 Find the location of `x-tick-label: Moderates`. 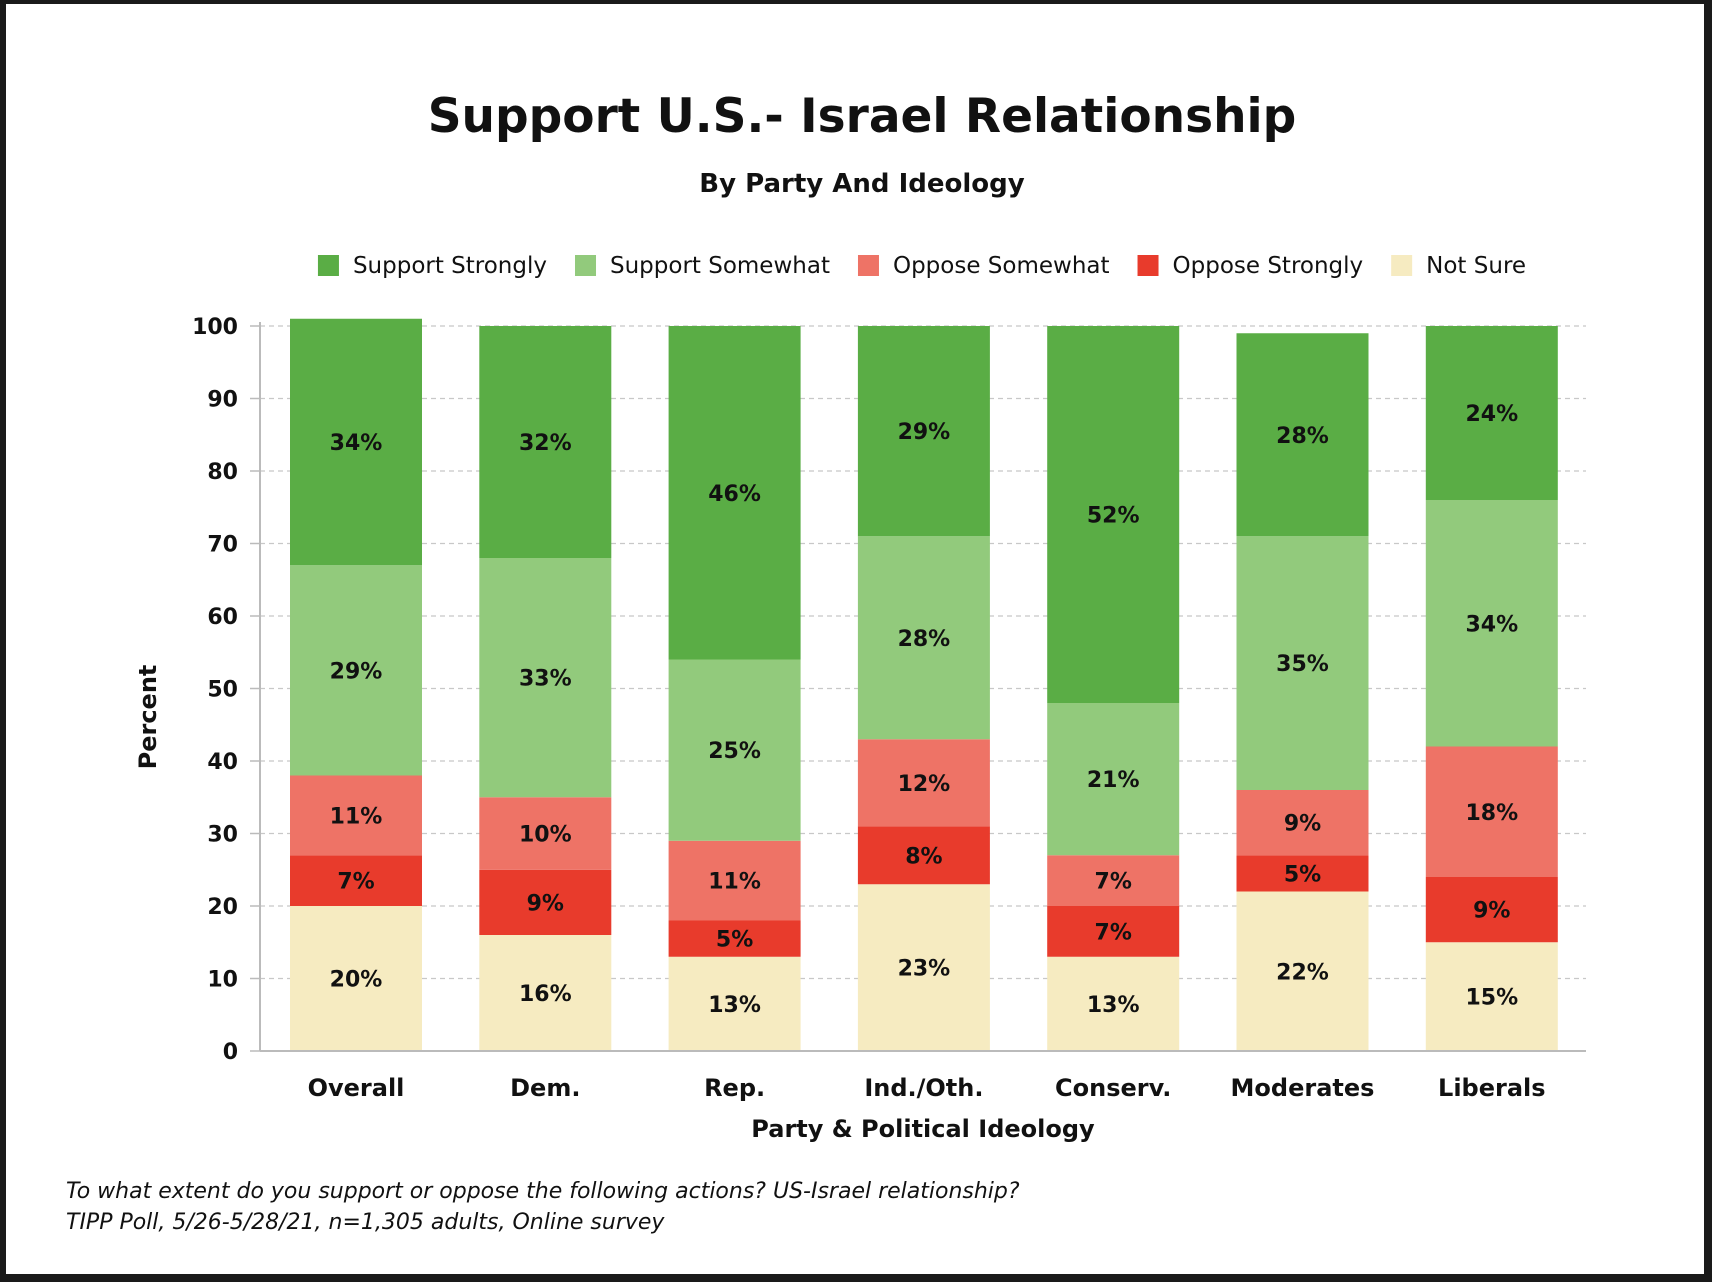

x-tick-label: Moderates is located at coordinates (1303, 1088).